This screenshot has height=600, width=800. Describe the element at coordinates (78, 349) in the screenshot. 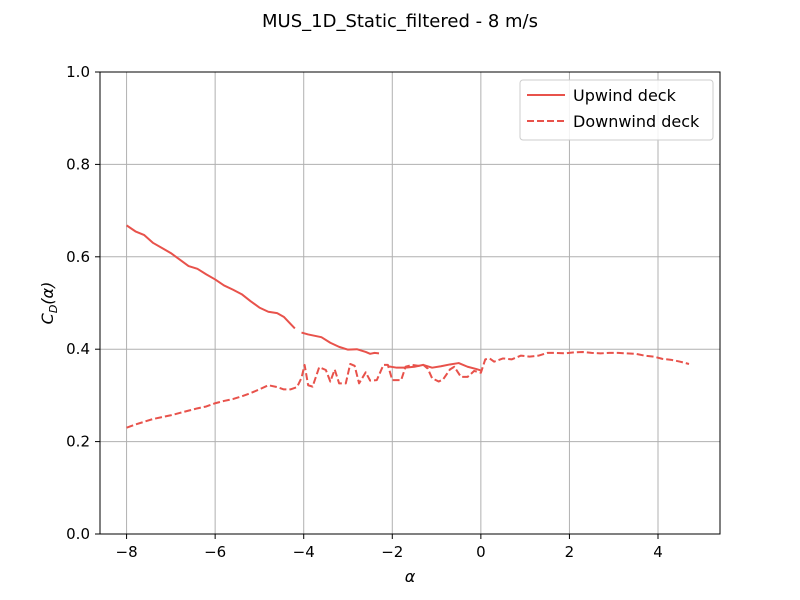

I see `y-tick-label: 0.4` at that location.